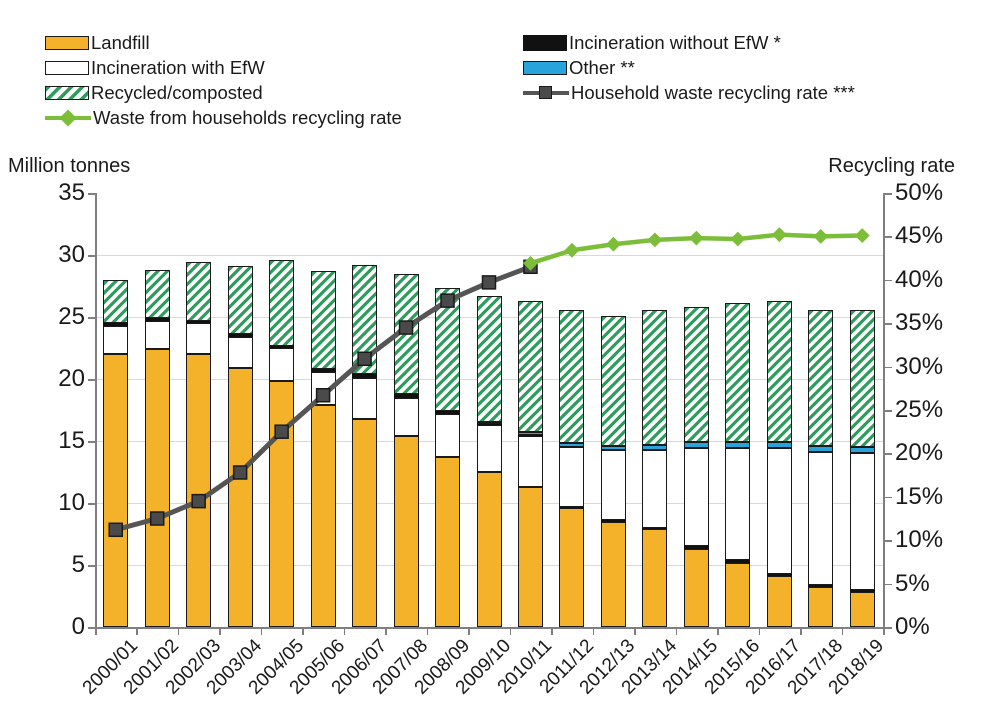 The image size is (1000, 726). I want to click on legend-item-label: Household waste recycling rate ***, so click(713, 92).